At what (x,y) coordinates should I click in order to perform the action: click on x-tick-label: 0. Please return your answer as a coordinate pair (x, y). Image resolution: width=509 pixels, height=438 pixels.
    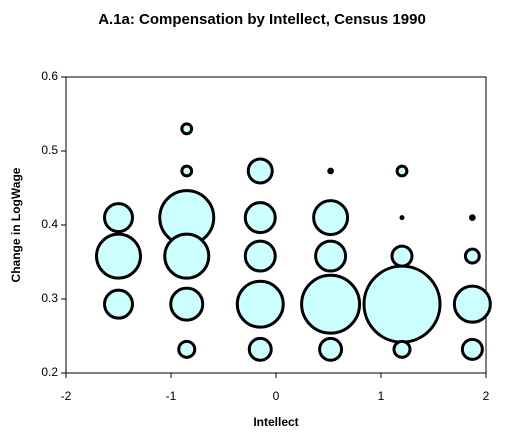
    Looking at the image, I should click on (276, 396).